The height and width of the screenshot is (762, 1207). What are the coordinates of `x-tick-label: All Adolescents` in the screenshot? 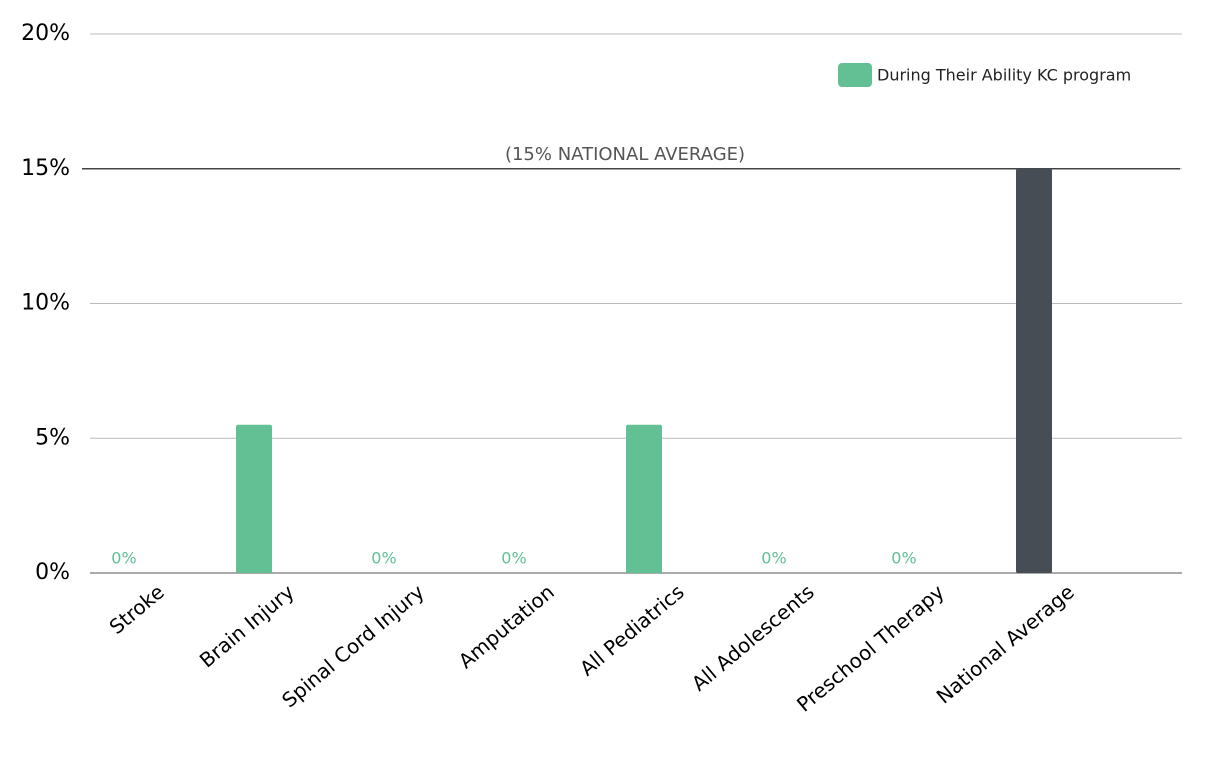 It's located at (753, 638).